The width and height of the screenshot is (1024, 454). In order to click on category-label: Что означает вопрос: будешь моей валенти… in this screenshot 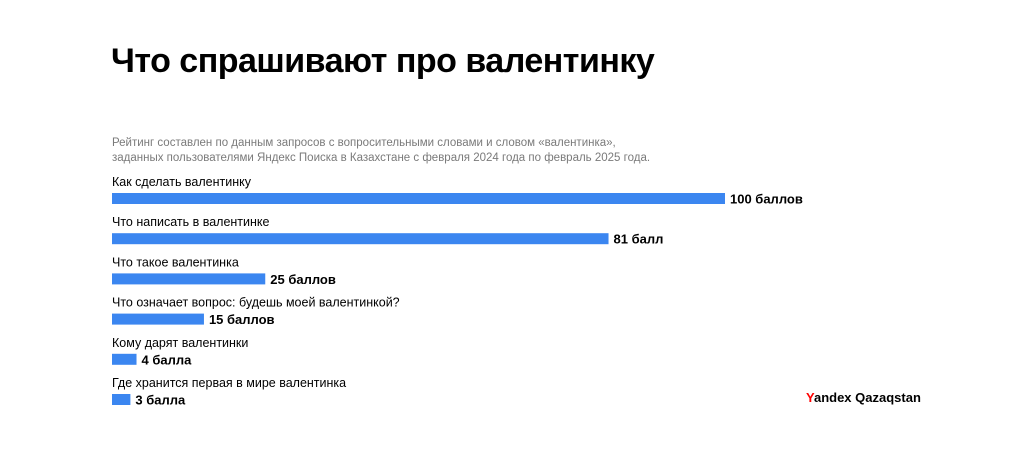, I will do `click(256, 303)`.